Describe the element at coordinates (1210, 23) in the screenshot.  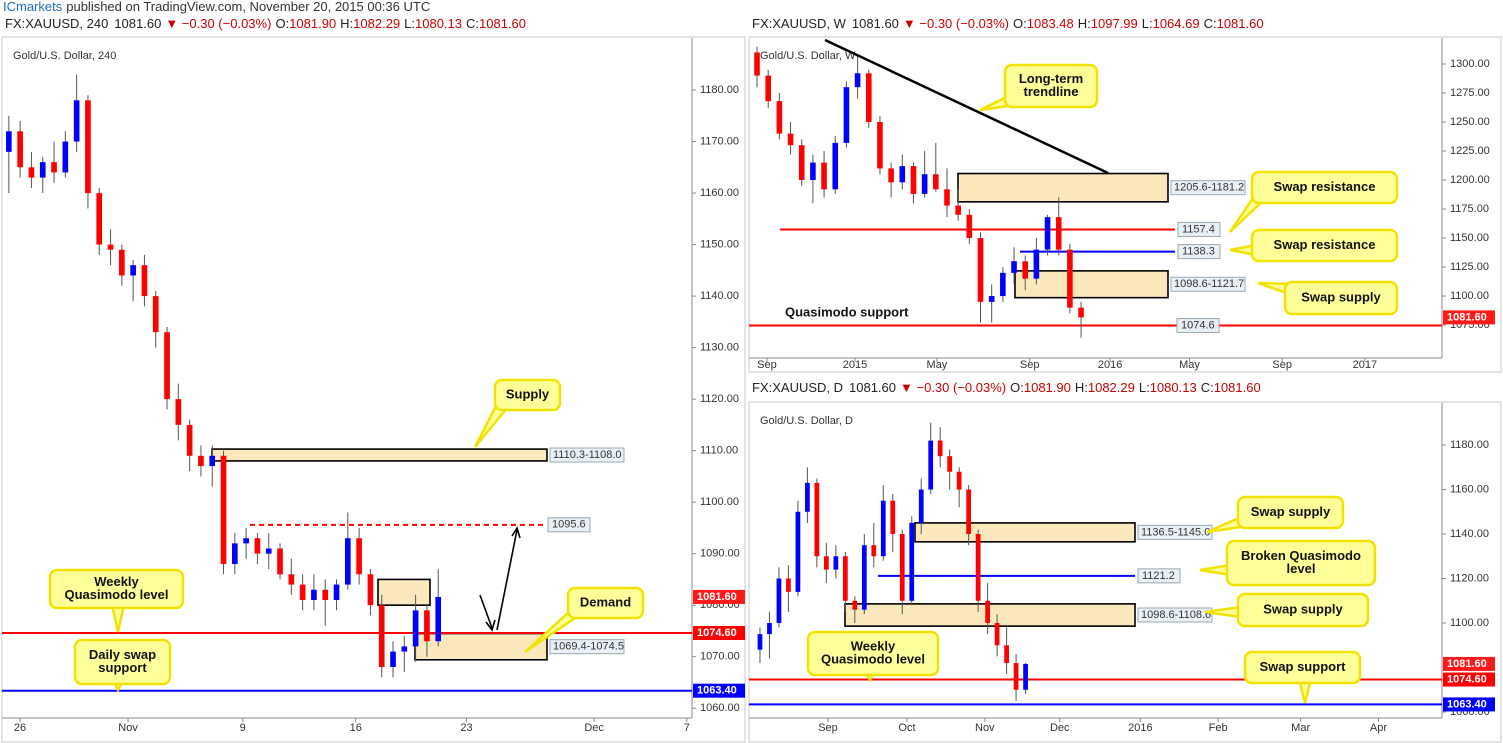
I see `ohlc-key: C:` at that location.